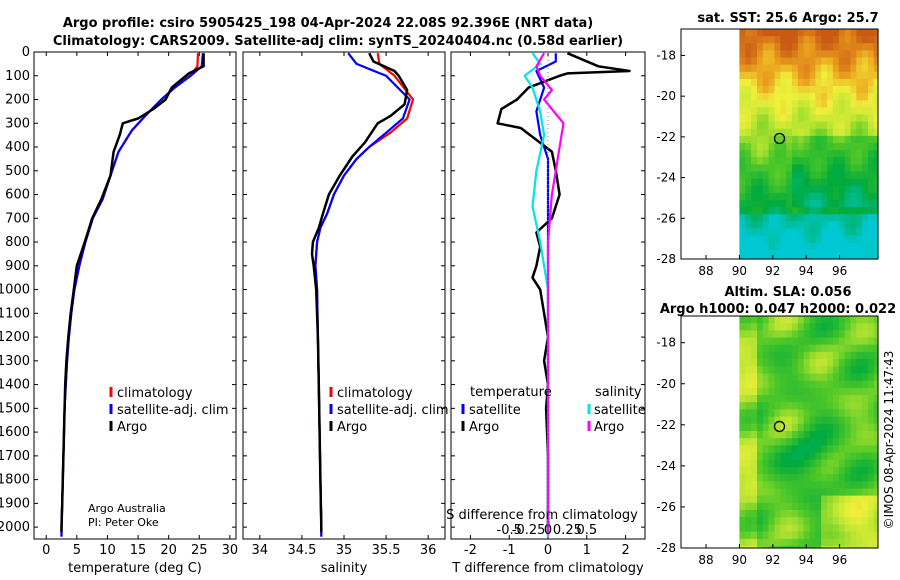 Image resolution: width=900 pixels, height=580 pixels. What do you see at coordinates (548, 550) in the screenshot?
I see `difference-xtick-label: 0` at bounding box center [548, 550].